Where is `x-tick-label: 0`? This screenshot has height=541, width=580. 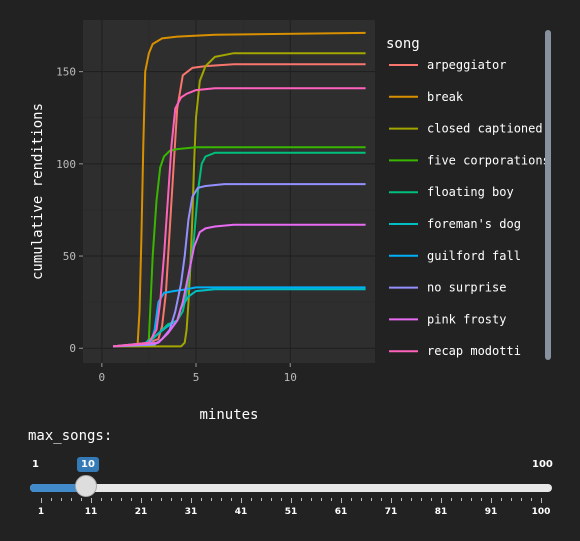 x-tick-label: 0 is located at coordinates (102, 377).